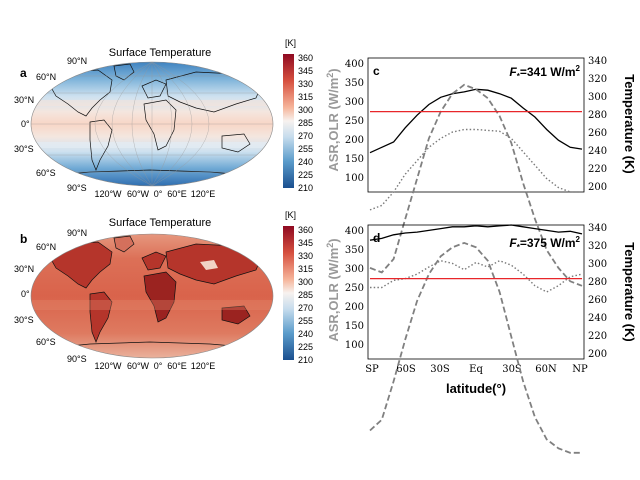  What do you see at coordinates (546, 369) in the screenshot?
I see `x-tick-label: 60N` at bounding box center [546, 369].